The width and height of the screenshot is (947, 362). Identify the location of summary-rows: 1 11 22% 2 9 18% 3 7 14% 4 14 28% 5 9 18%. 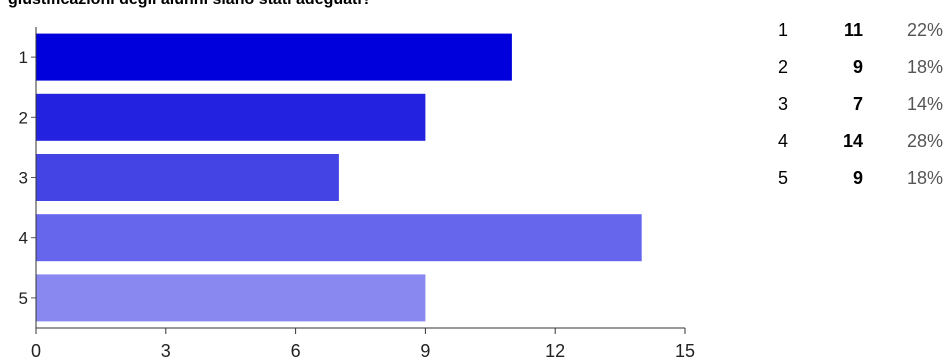
(856, 104).